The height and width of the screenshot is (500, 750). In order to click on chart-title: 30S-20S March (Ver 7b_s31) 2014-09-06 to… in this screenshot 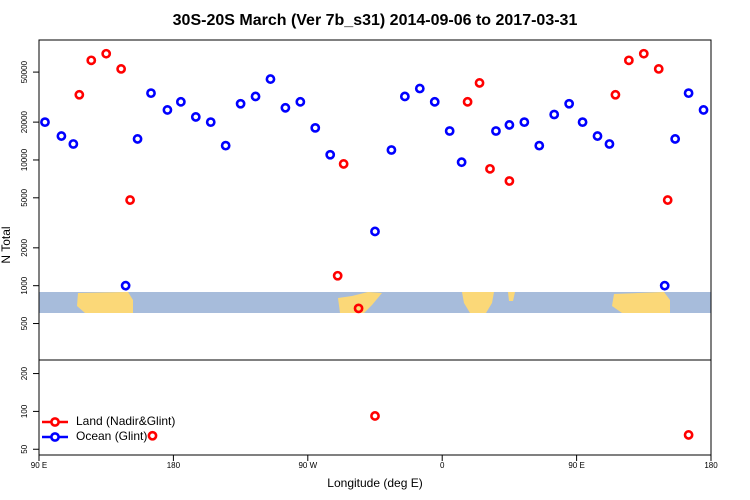, I will do `click(375, 20)`.